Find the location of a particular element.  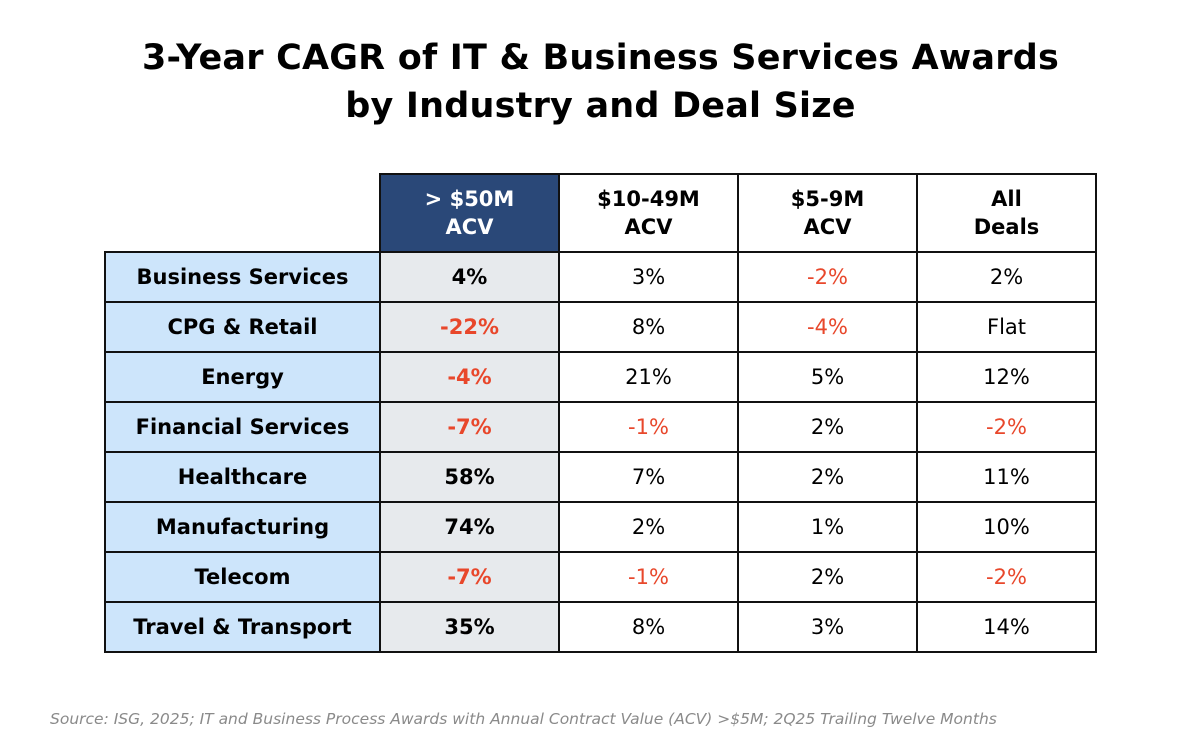

chart-title-line-2: by Industry and Deal Size is located at coordinates (600, 106).